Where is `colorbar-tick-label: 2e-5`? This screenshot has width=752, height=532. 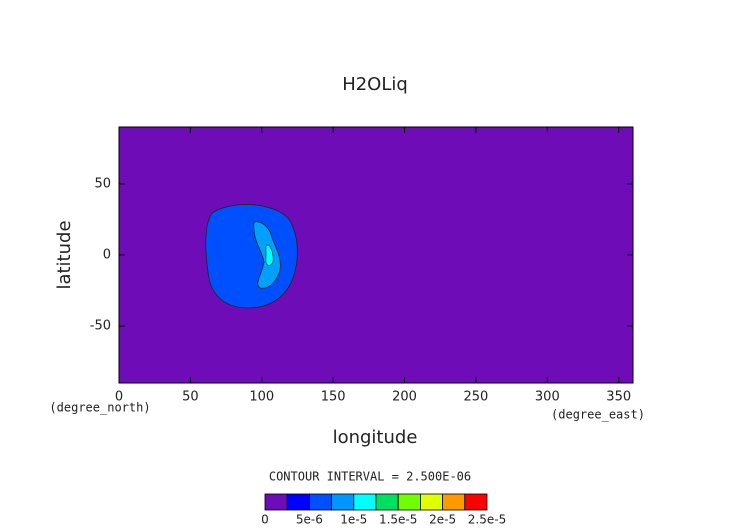
colorbar-tick-label: 2e-5 is located at coordinates (442, 520).